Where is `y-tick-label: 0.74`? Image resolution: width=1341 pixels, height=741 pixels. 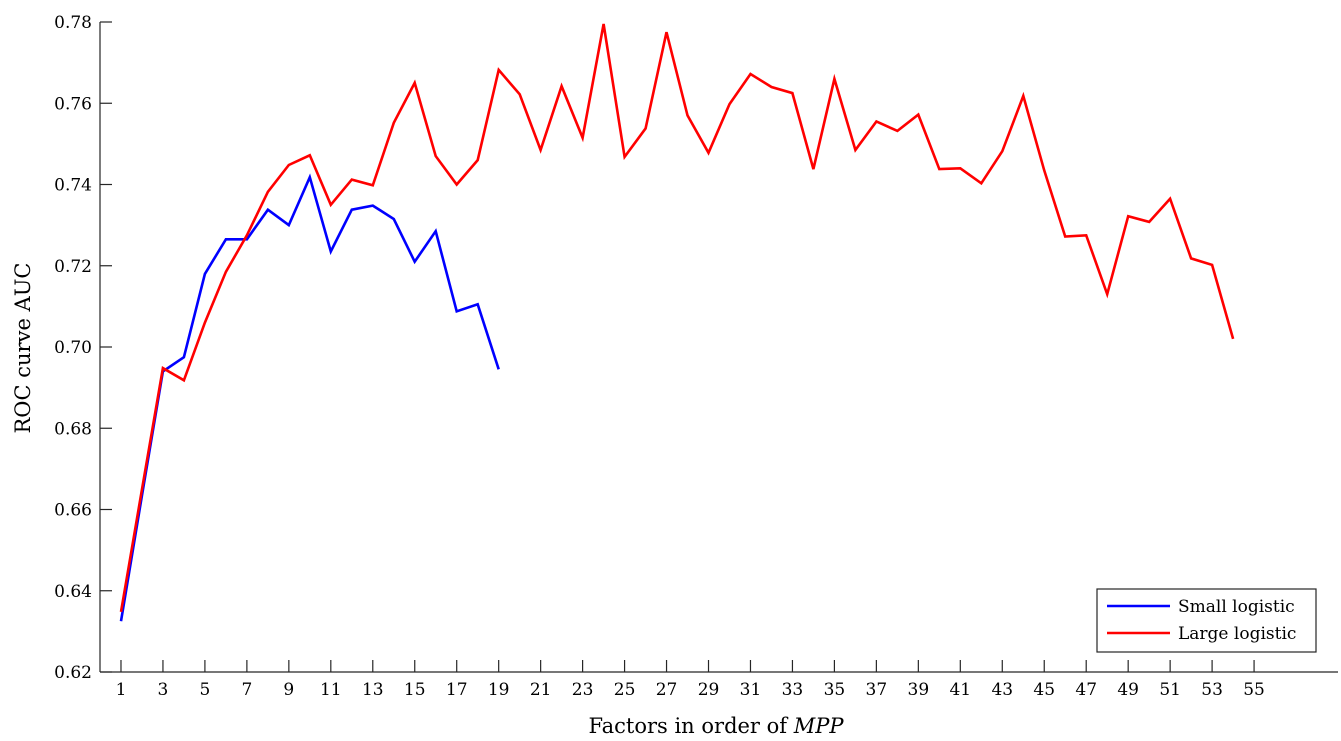 y-tick-label: 0.74 is located at coordinates (73, 186).